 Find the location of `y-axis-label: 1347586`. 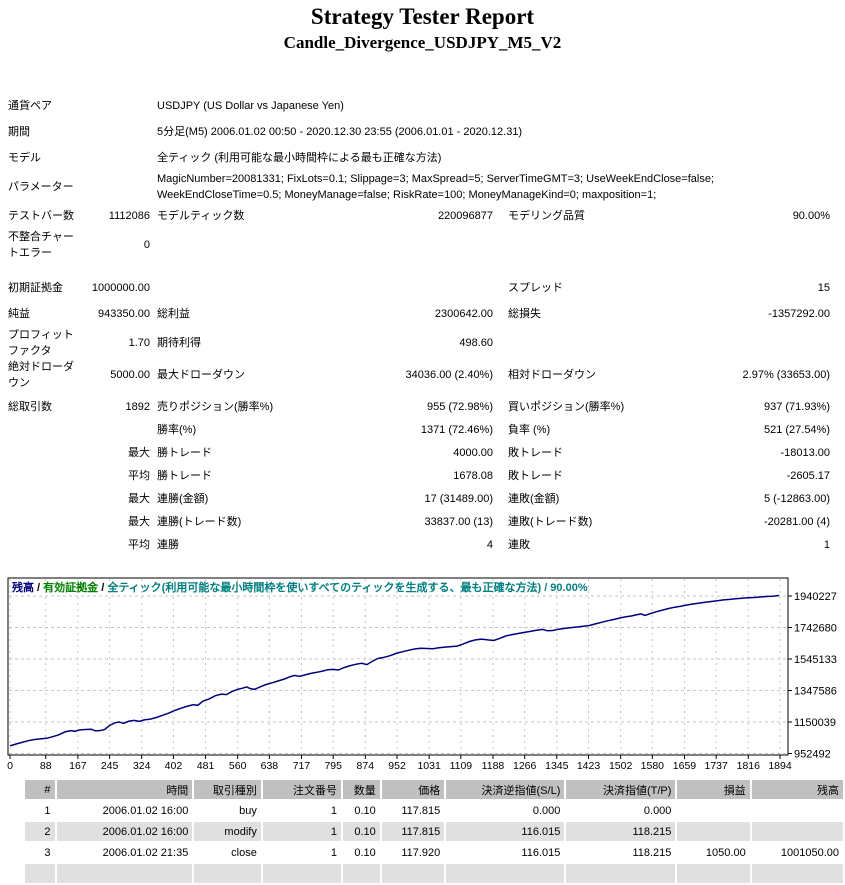

y-axis-label: 1347586 is located at coordinates (815, 692).